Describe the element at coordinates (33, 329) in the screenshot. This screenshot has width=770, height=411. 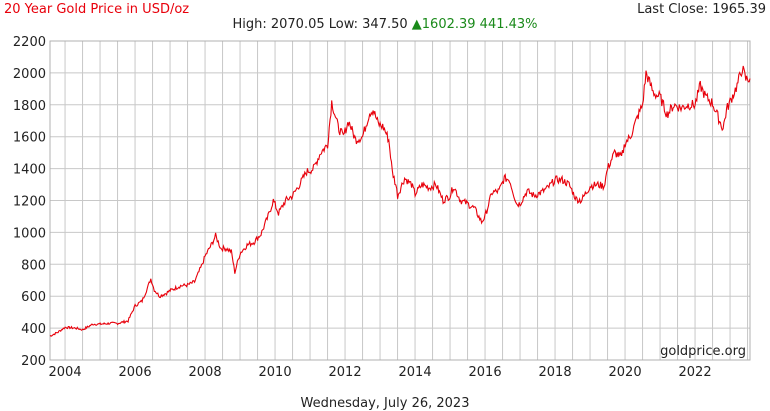
I see `y-tick-label: 400` at that location.